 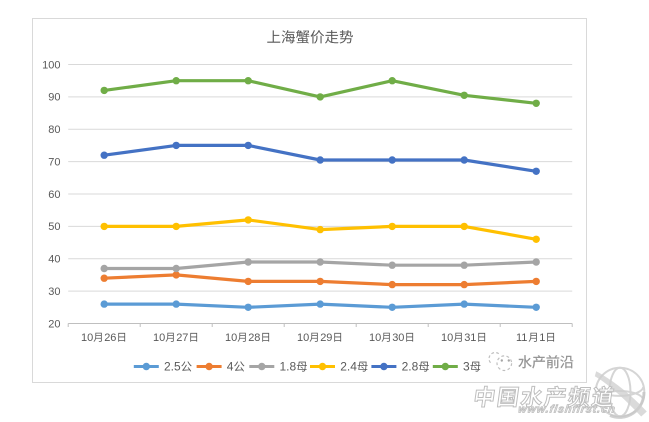 What do you see at coordinates (288, 367) in the screenshot?
I see `svg-text: 1.8` at bounding box center [288, 367].